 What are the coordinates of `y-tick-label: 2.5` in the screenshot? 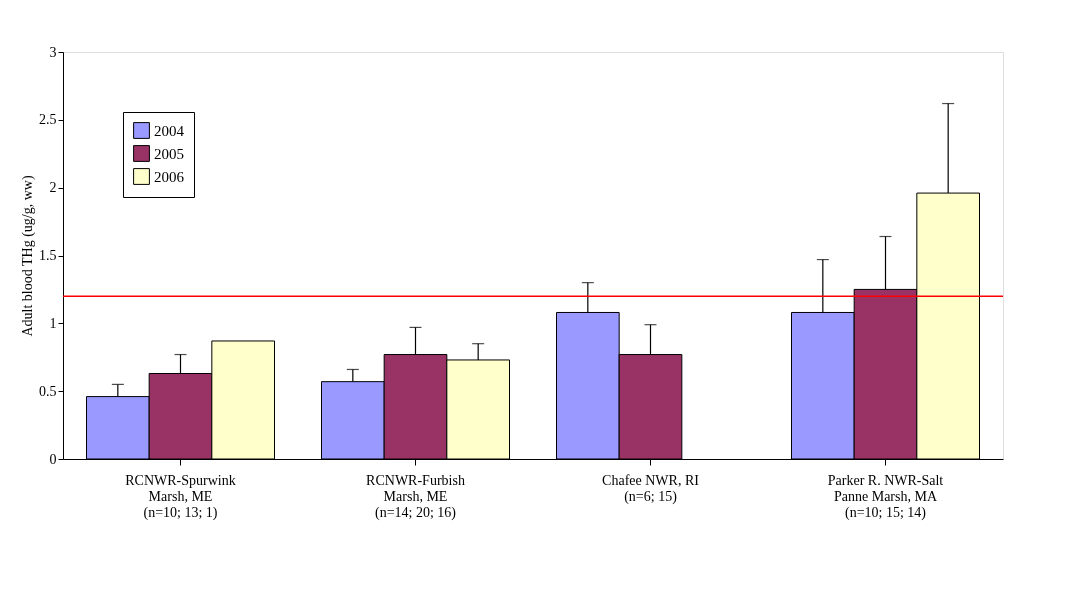 It's located at (48, 120).